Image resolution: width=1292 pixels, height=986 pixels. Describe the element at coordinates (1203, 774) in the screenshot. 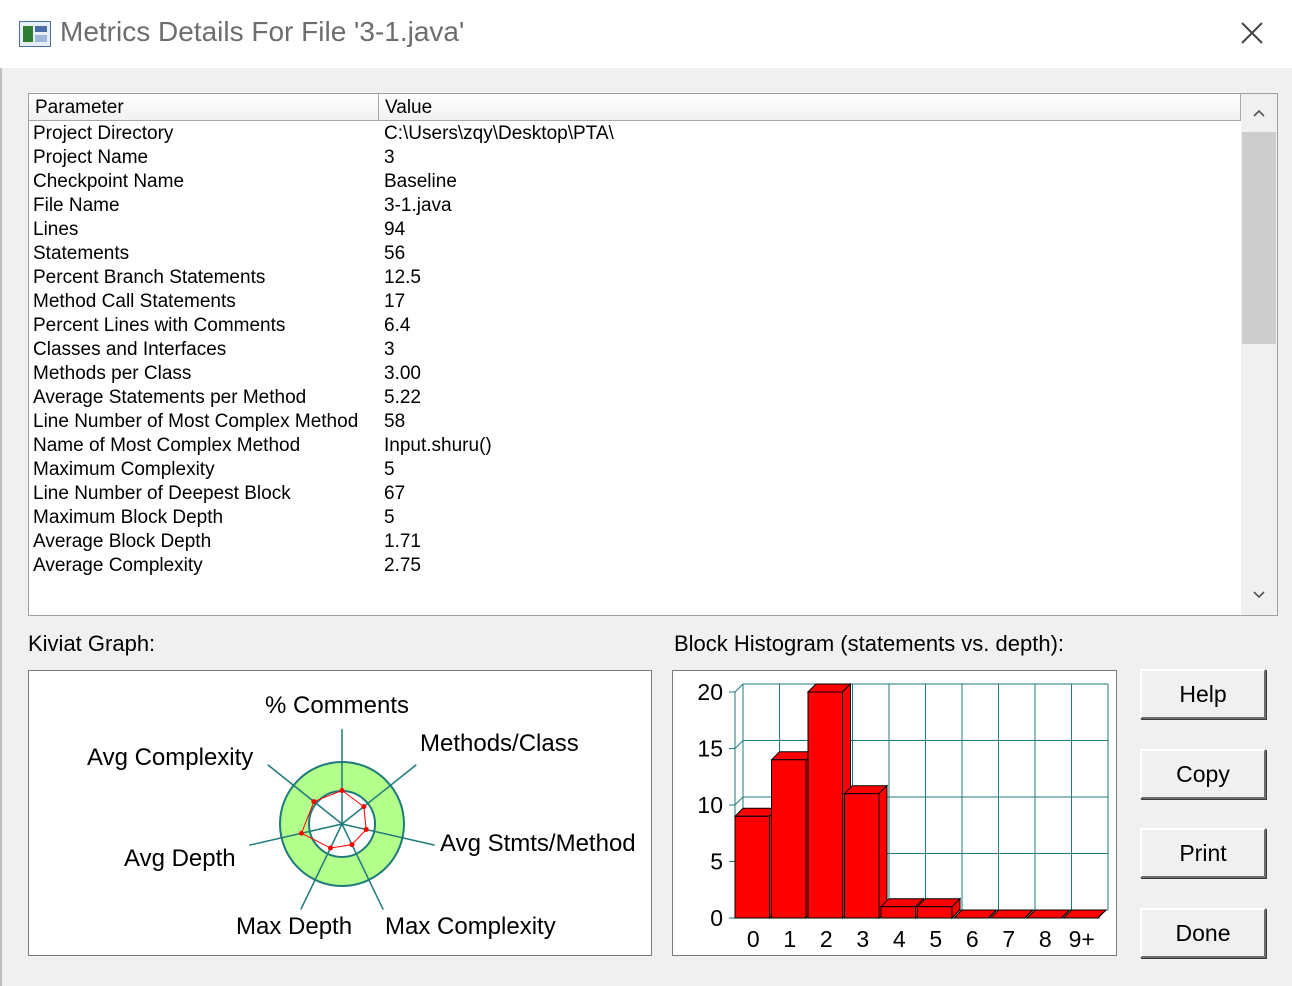

I see `copy-button: Copy` at that location.